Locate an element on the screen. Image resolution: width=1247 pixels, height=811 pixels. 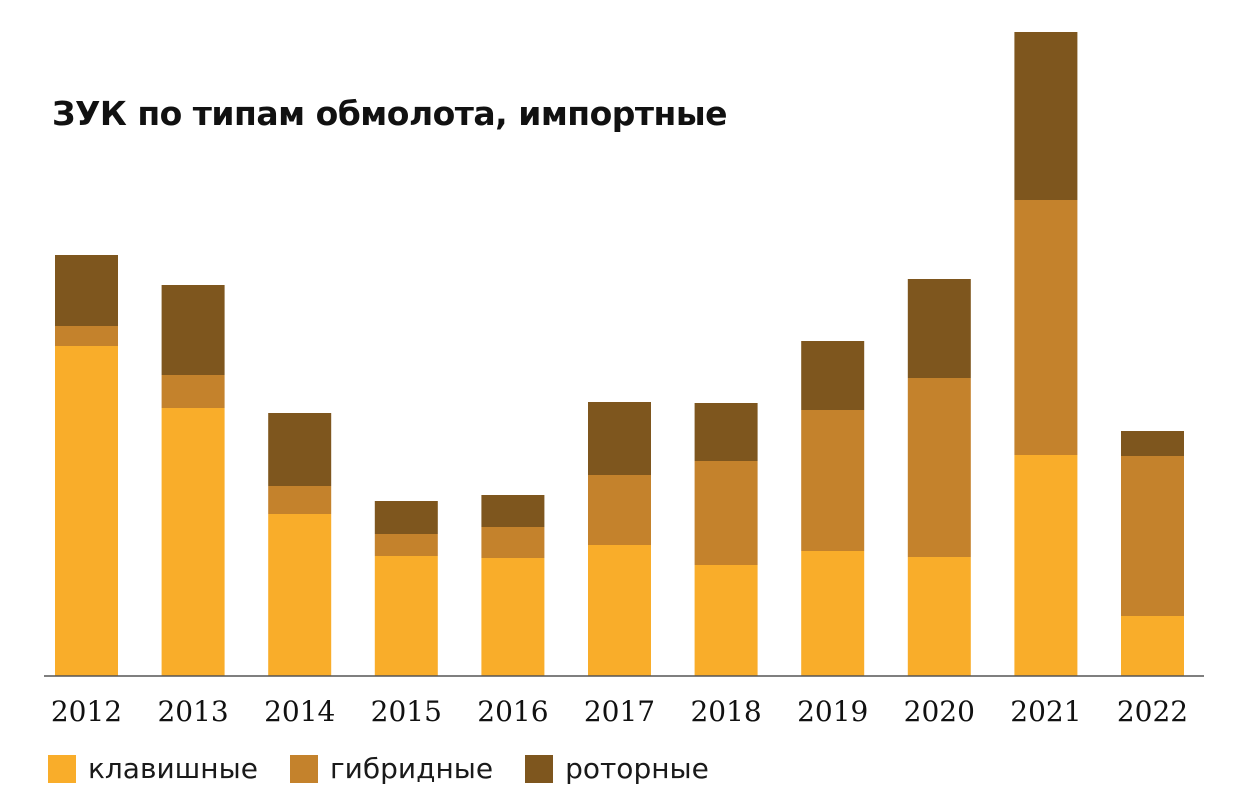
x-tick-label: 2012 is located at coordinates (86, 711).